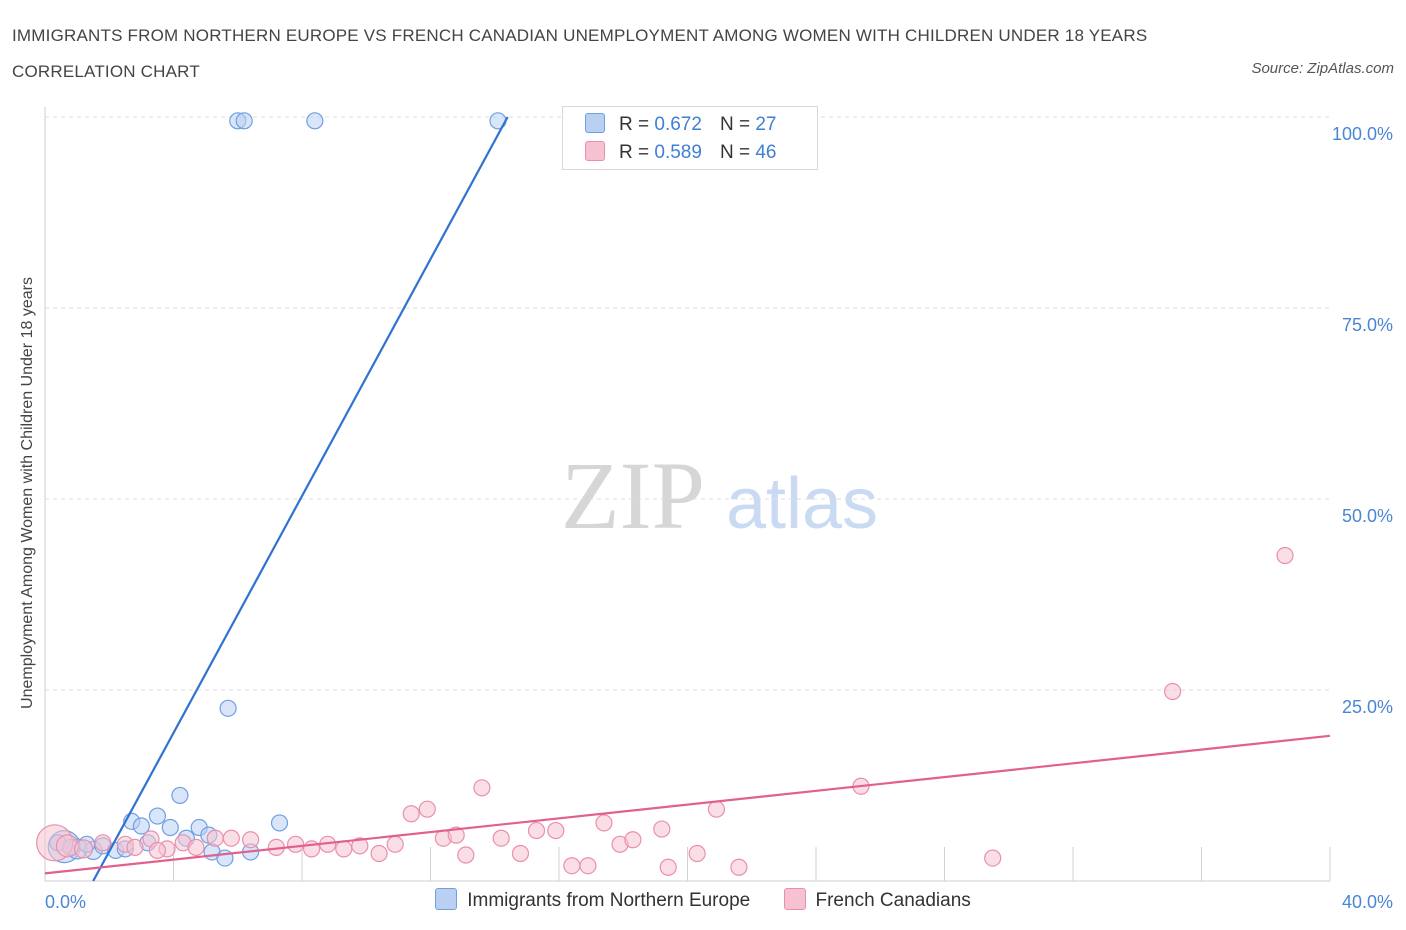 The width and height of the screenshot is (1406, 930). What do you see at coordinates (609, 900) in the screenshot?
I see `legend-label: Immigrants from Northern Europe` at bounding box center [609, 900].